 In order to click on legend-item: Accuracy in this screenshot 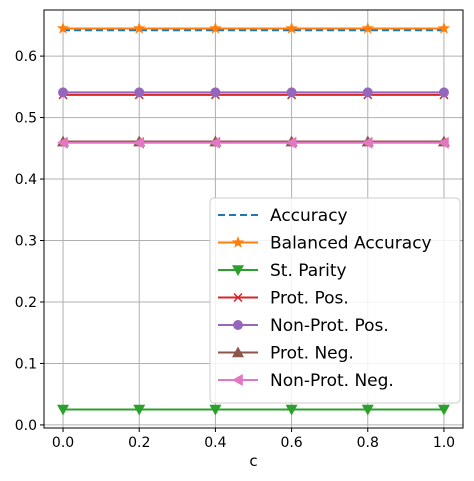, I will do `click(283, 216)`.